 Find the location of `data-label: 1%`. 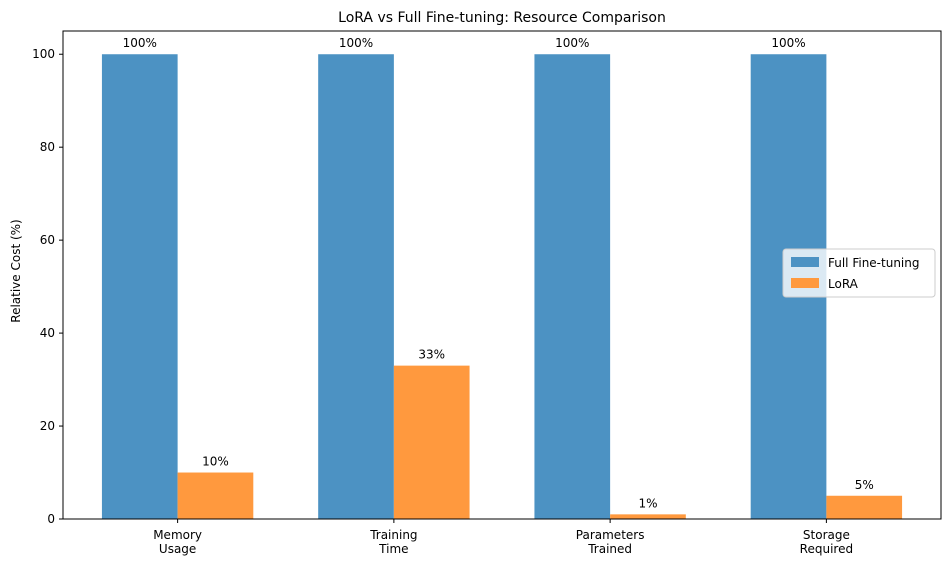

data-label: 1% is located at coordinates (647, 503).